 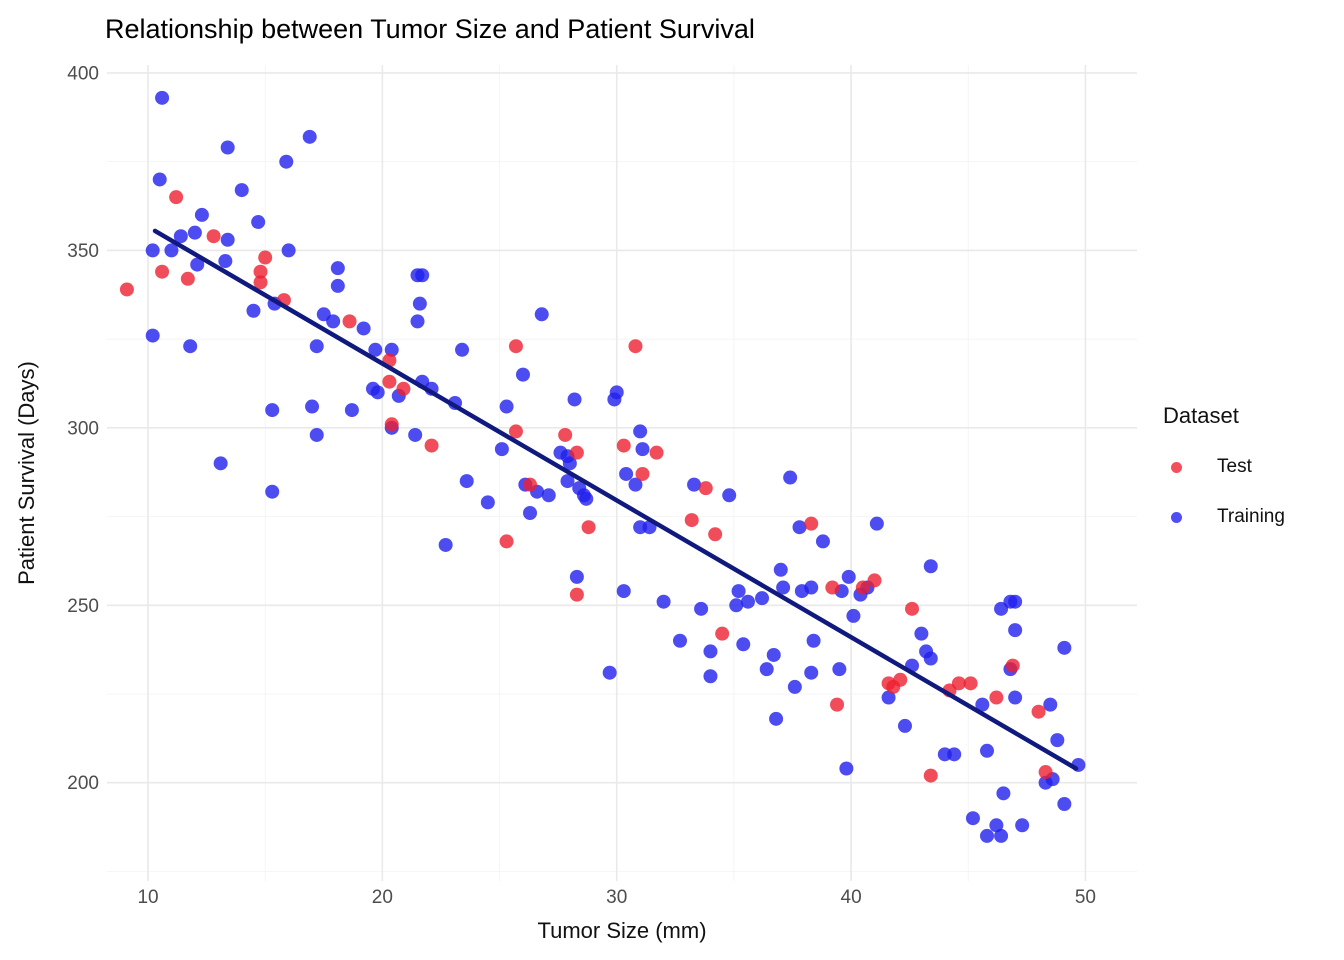 What do you see at coordinates (851, 897) in the screenshot?
I see `x-tick-label: 40` at bounding box center [851, 897].